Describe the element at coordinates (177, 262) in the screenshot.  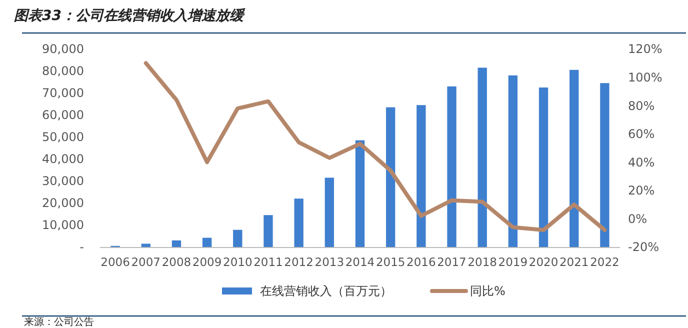
I see `x-tick-label: 2008` at that location.